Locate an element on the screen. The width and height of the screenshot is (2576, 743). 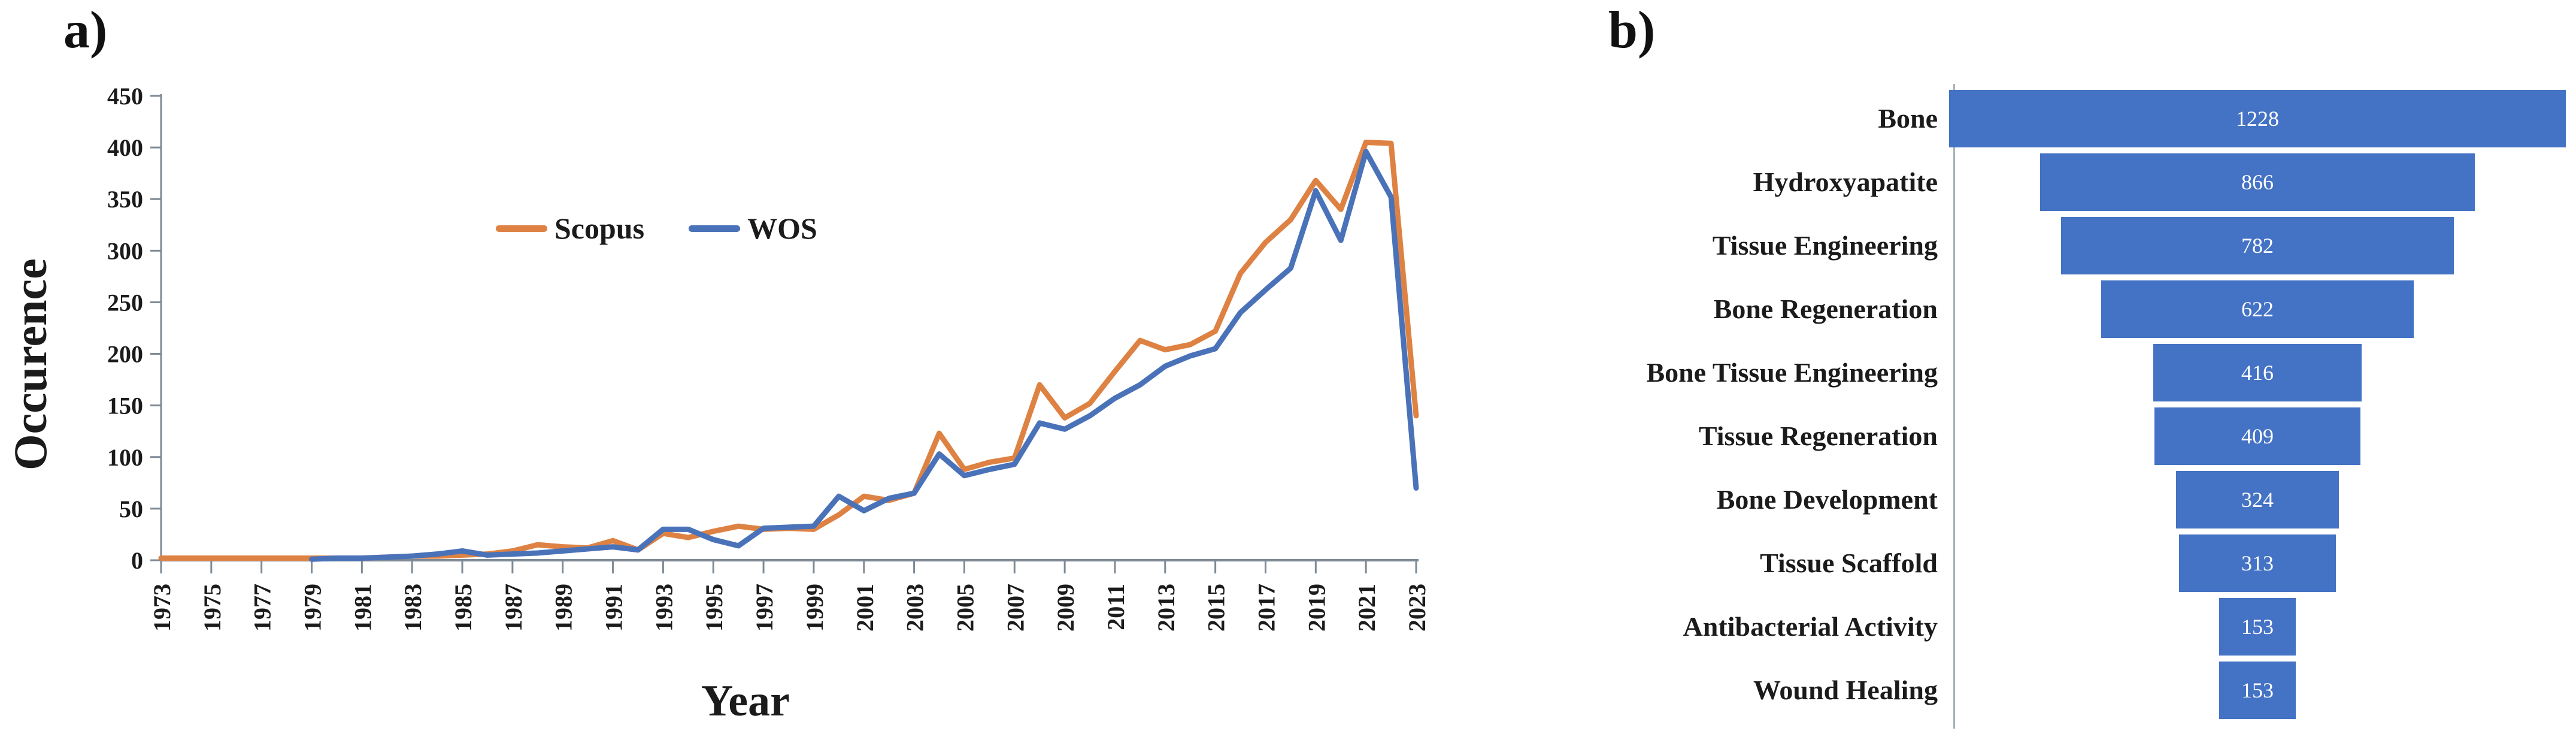
funnel-bar: 866 is located at coordinates (2257, 182).